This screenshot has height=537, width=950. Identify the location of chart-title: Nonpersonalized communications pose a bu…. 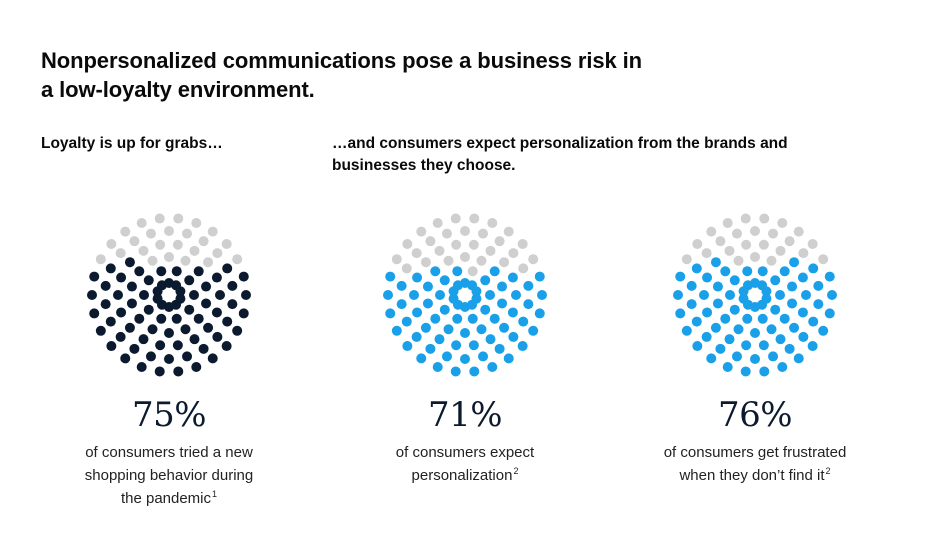
(341, 75).